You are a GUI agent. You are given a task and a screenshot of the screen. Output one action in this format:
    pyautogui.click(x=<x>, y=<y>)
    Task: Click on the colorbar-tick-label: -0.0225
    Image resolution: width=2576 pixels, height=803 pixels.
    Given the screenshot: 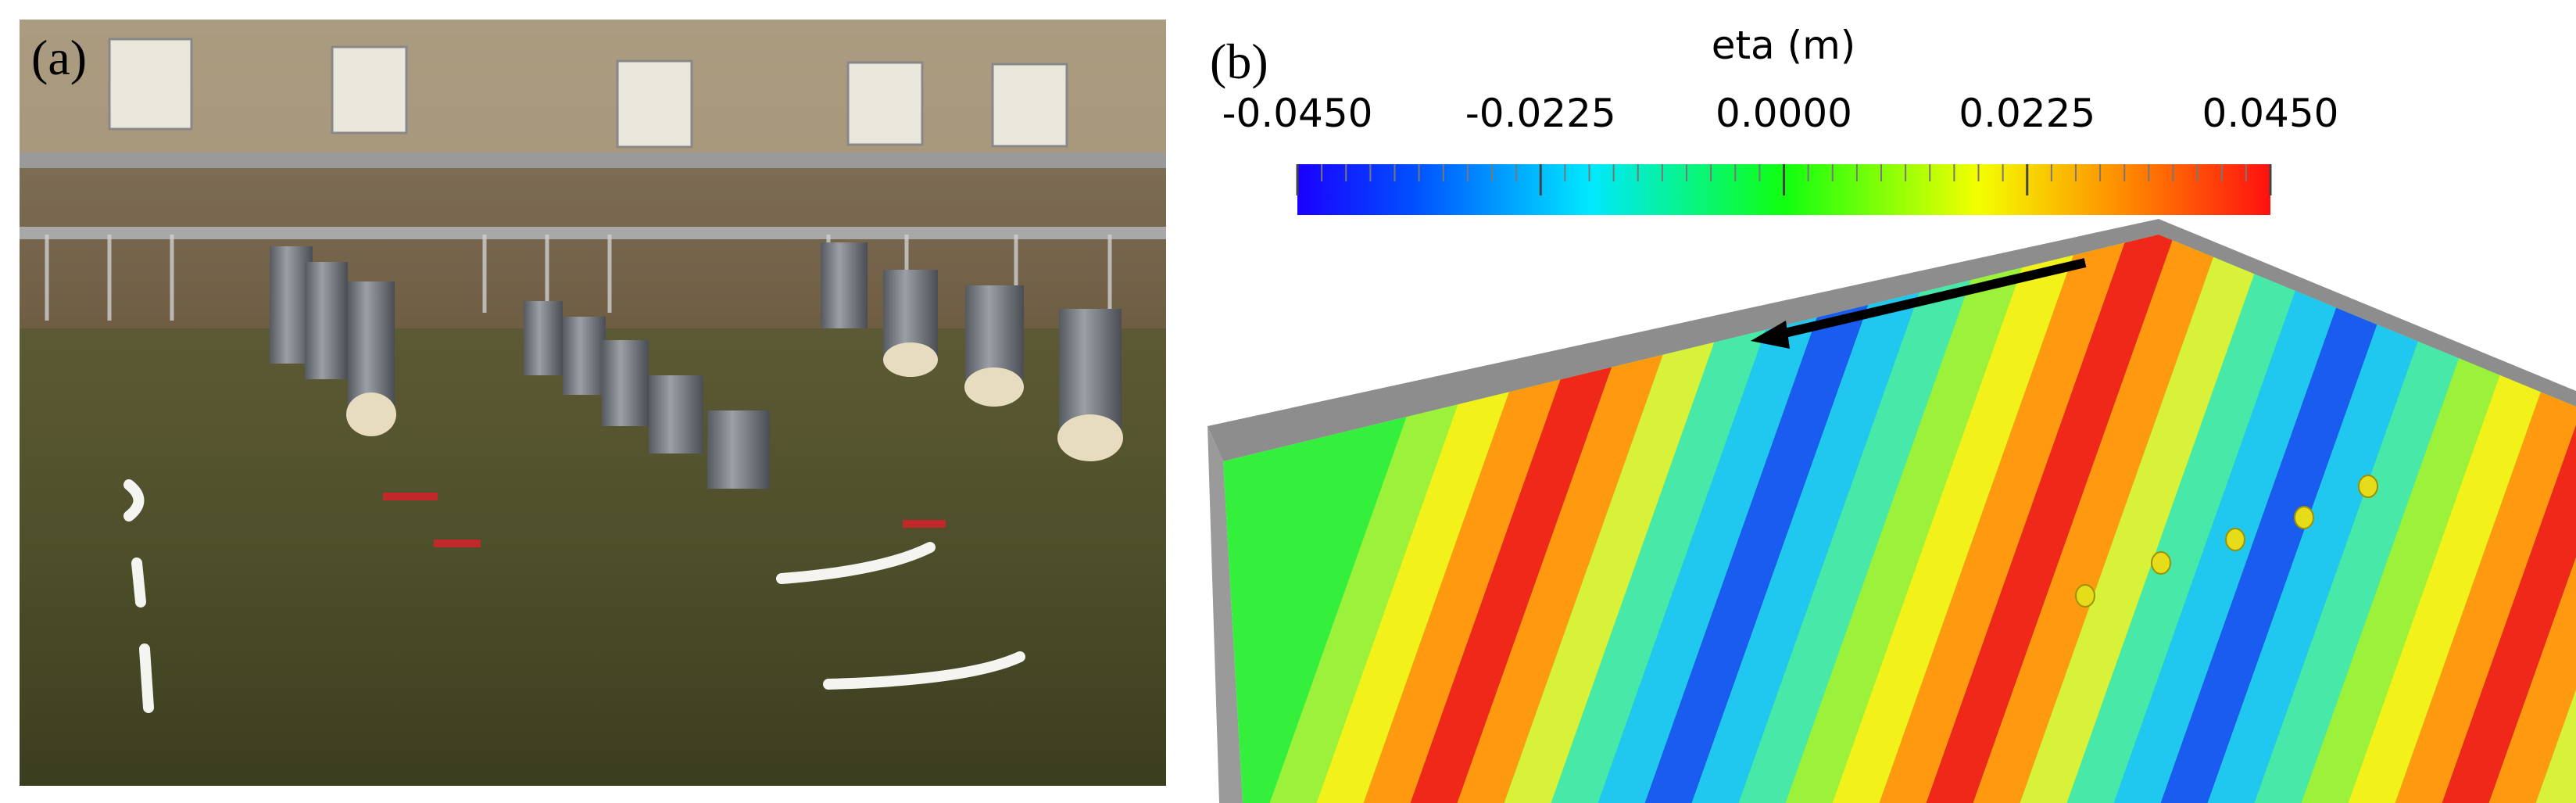 What is the action you would take?
    pyautogui.click(x=1540, y=113)
    